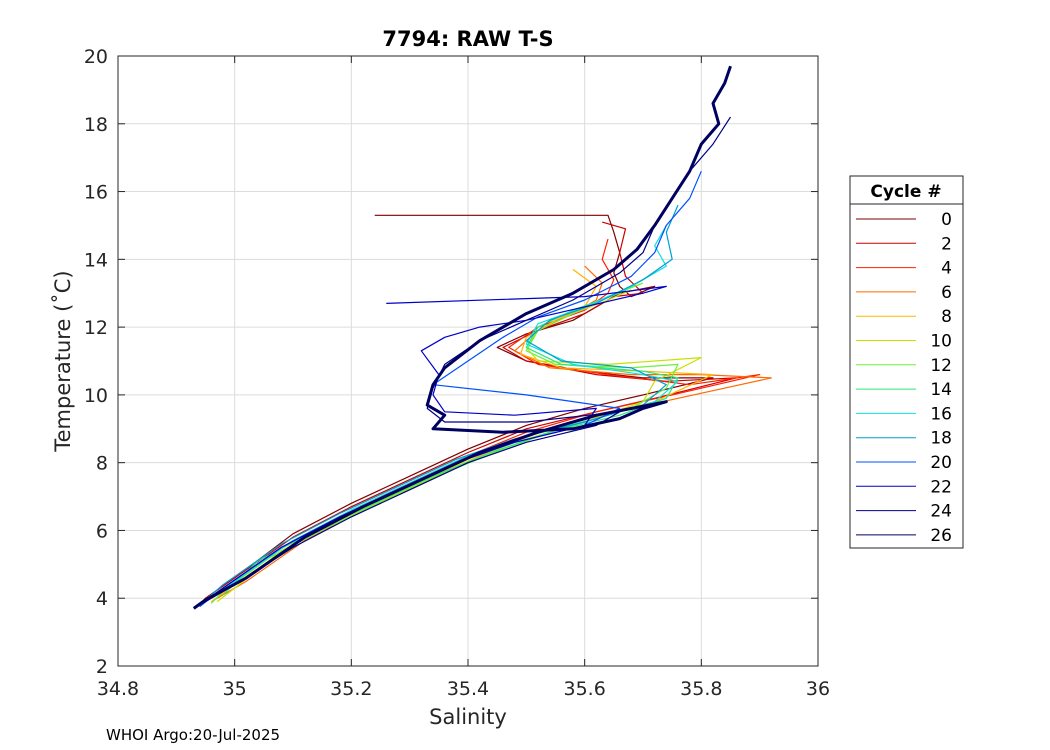  What do you see at coordinates (946, 269) in the screenshot?
I see `legend-label-4: 4` at bounding box center [946, 269].